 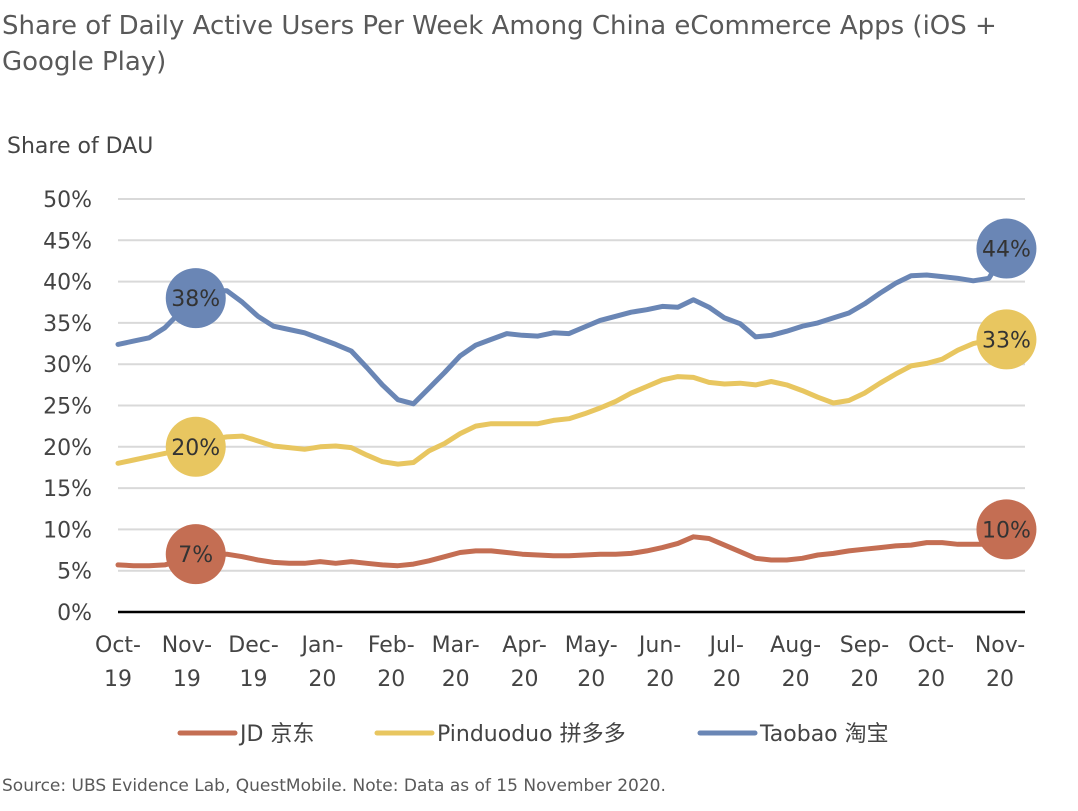 I want to click on x-tick-label: Apr-20, so click(x=524, y=662).